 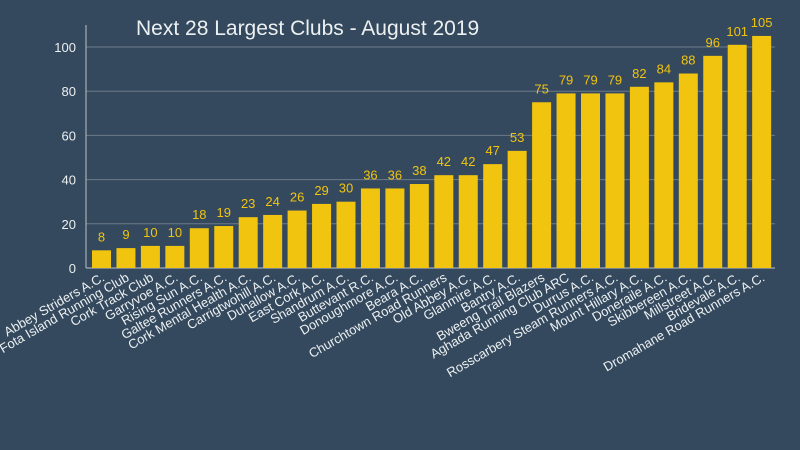 I want to click on y-tick-label: 80, so click(x=69, y=91).